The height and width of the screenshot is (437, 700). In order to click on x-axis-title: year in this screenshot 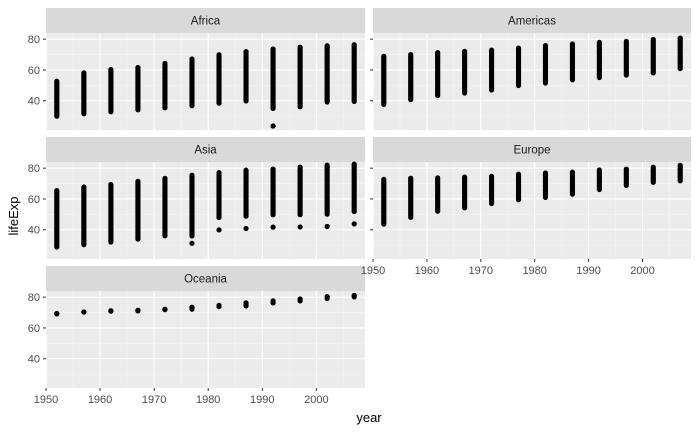, I will do `click(369, 417)`.